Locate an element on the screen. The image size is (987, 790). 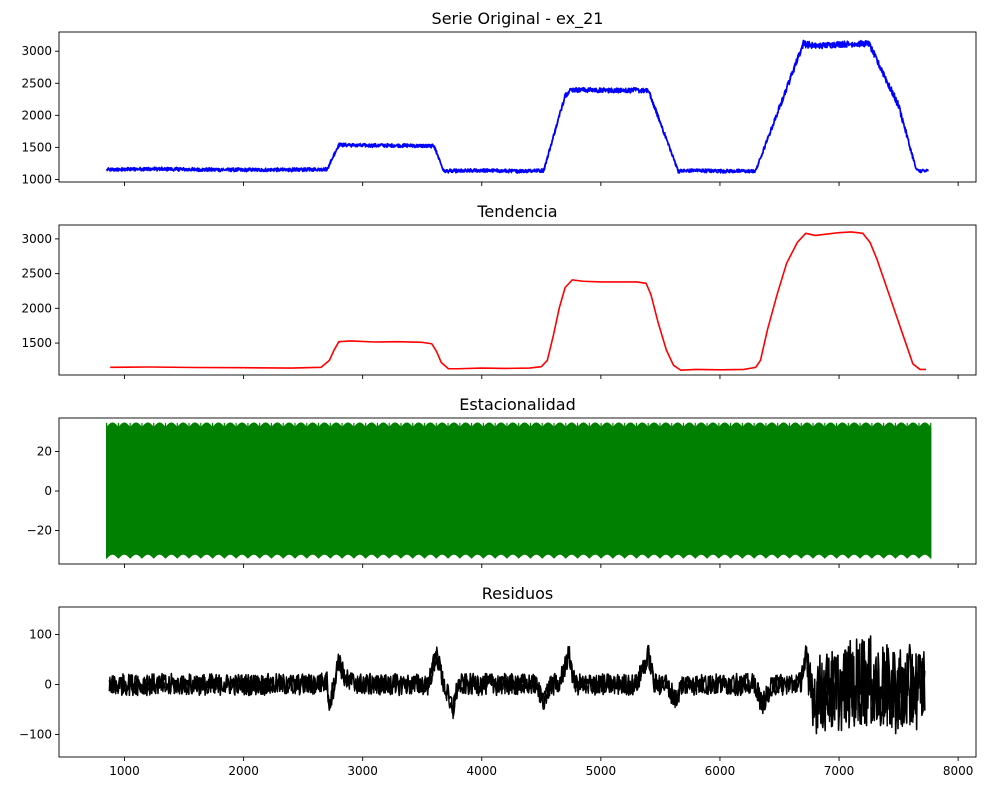
x-tick-label: 2000 is located at coordinates (243, 771).